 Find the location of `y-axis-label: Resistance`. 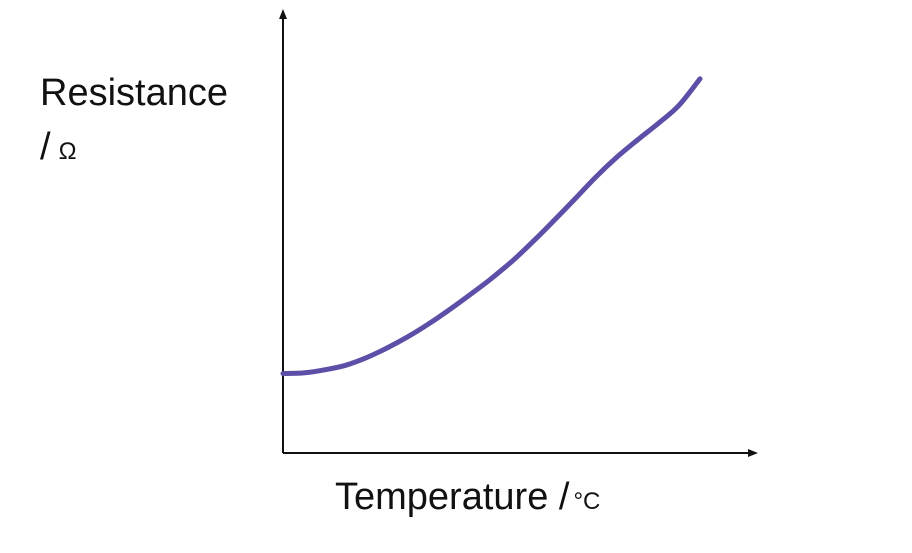

y-axis-label: Resistance is located at coordinates (134, 93).